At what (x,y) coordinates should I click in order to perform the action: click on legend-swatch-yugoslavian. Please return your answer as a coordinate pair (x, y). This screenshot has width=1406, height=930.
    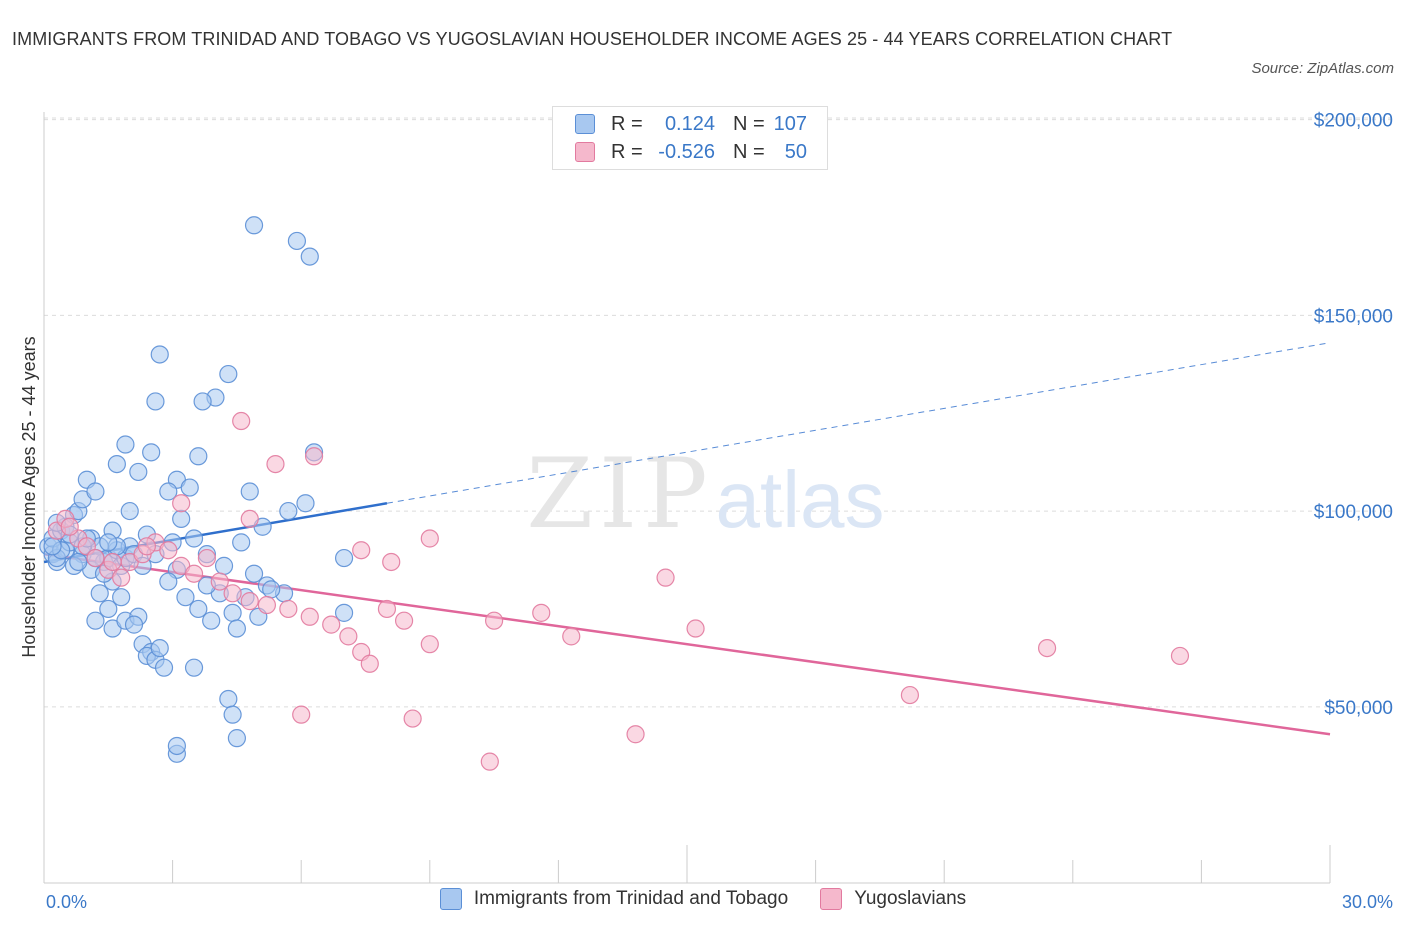
    Looking at the image, I should click on (831, 899).